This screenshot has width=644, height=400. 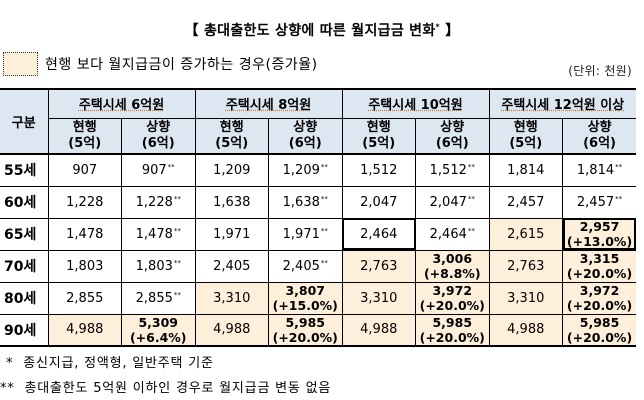 I want to click on value-text: 2,763, so click(x=526, y=266).